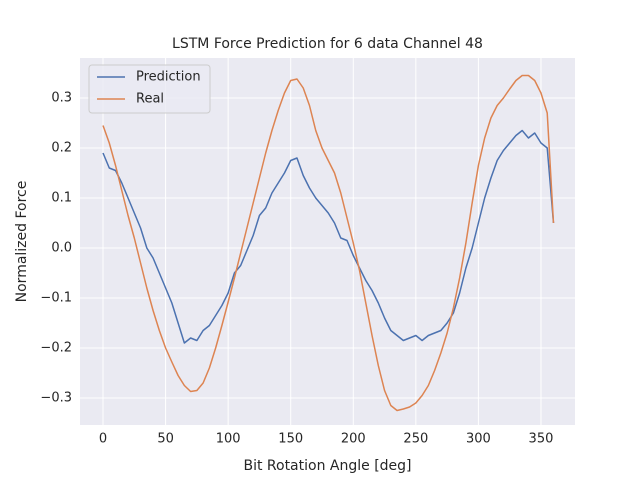 Image resolution: width=640 pixels, height=480 pixels. I want to click on x-tick-label: 50, so click(165, 439).